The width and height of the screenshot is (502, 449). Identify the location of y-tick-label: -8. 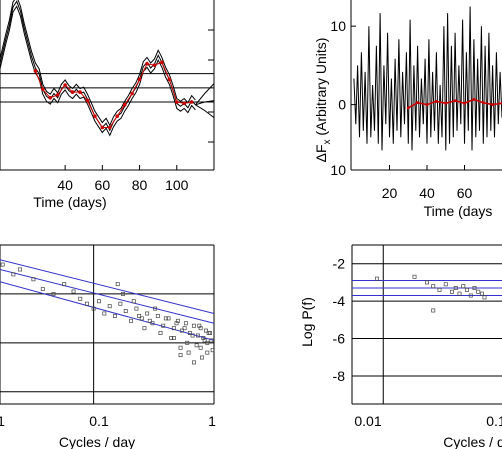
(339, 376).